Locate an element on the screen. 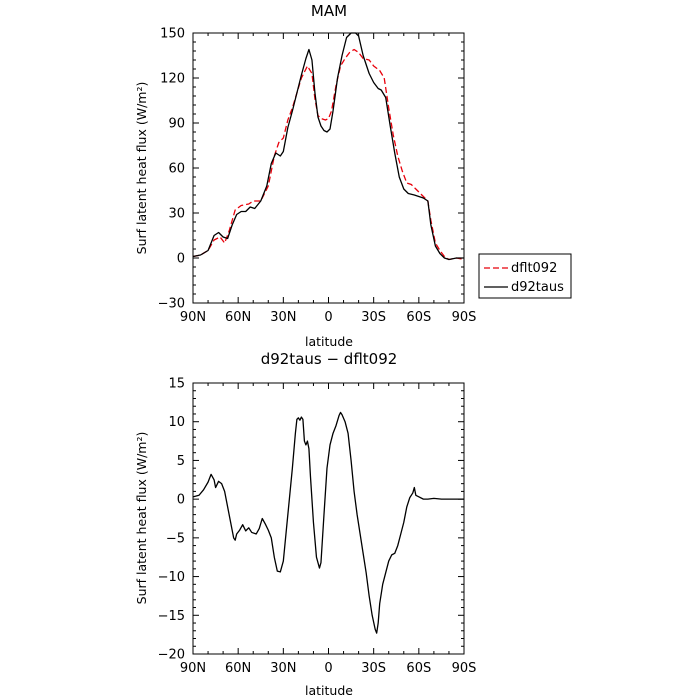 The height and width of the screenshot is (700, 700). top-y-axis-label: Surf latent heat flux (W/m²) is located at coordinates (141, 168).